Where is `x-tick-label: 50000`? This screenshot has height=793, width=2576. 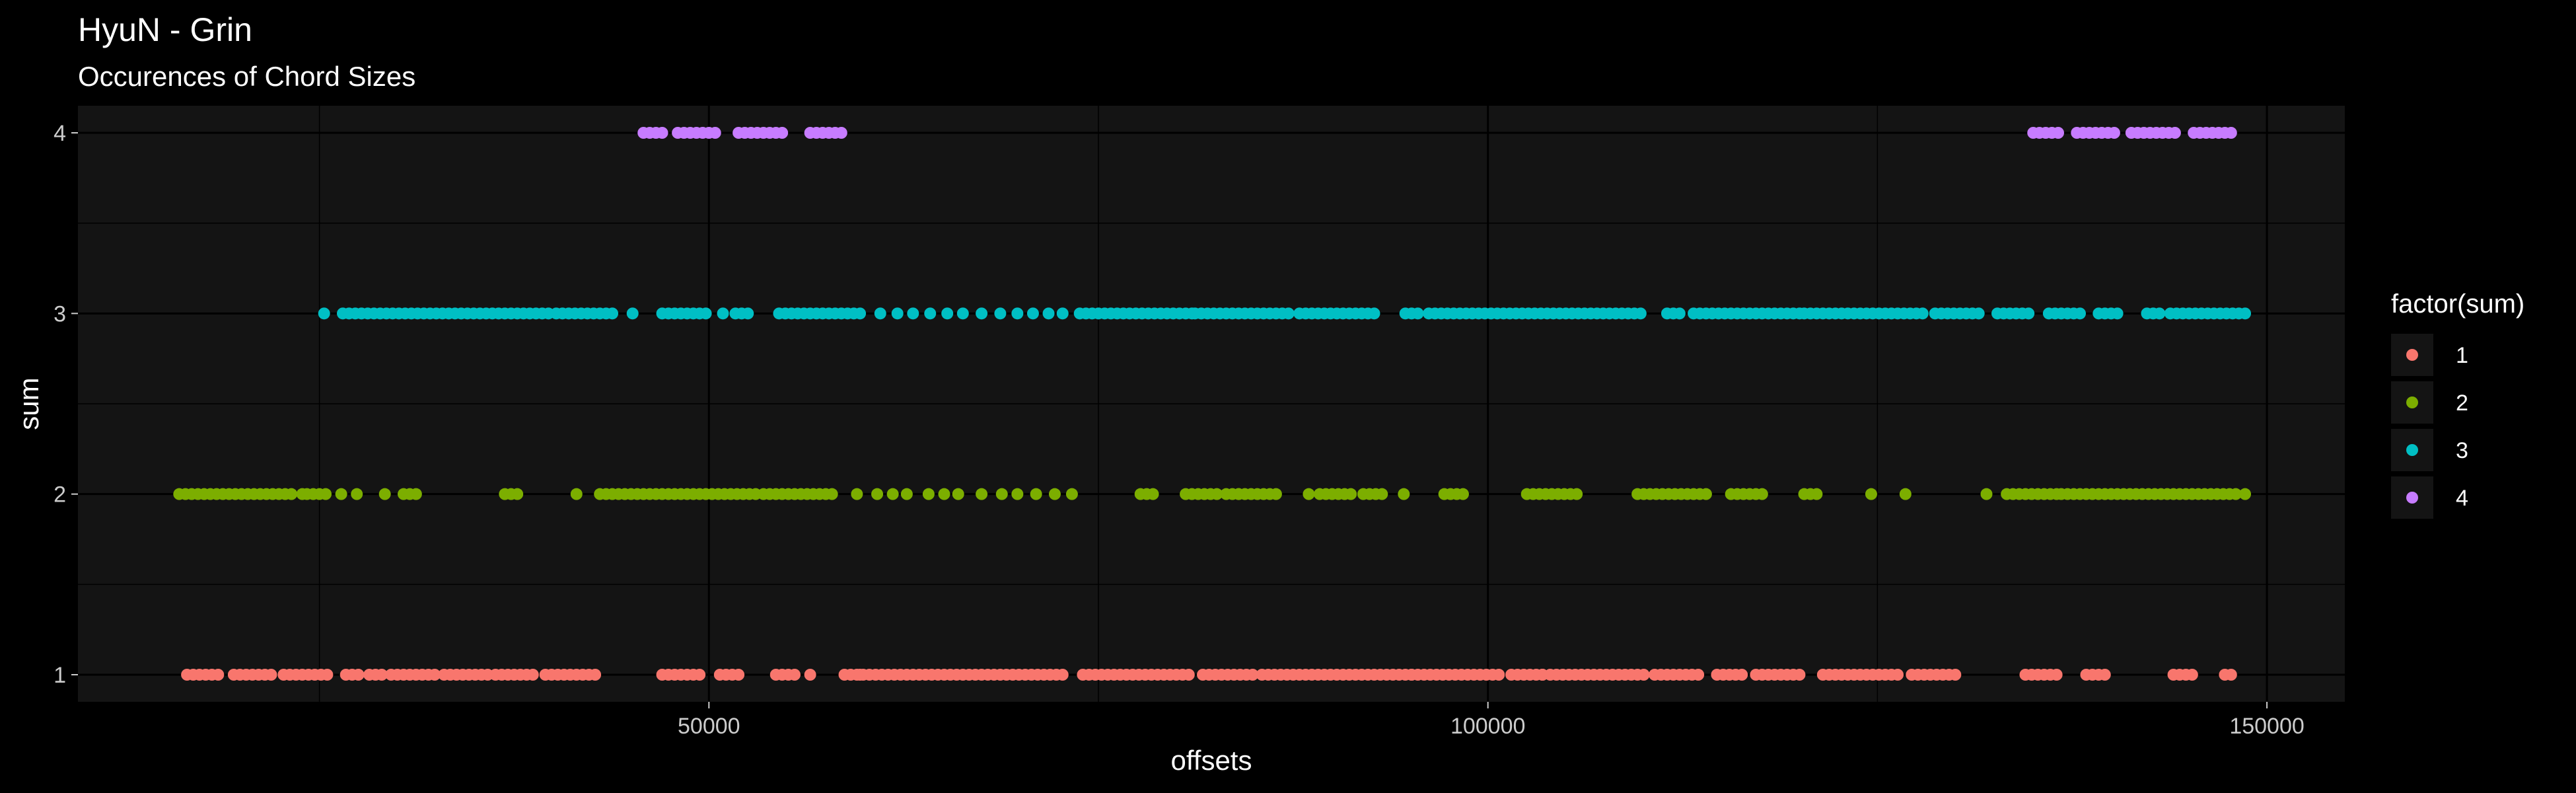
x-tick-label: 50000 is located at coordinates (709, 727).